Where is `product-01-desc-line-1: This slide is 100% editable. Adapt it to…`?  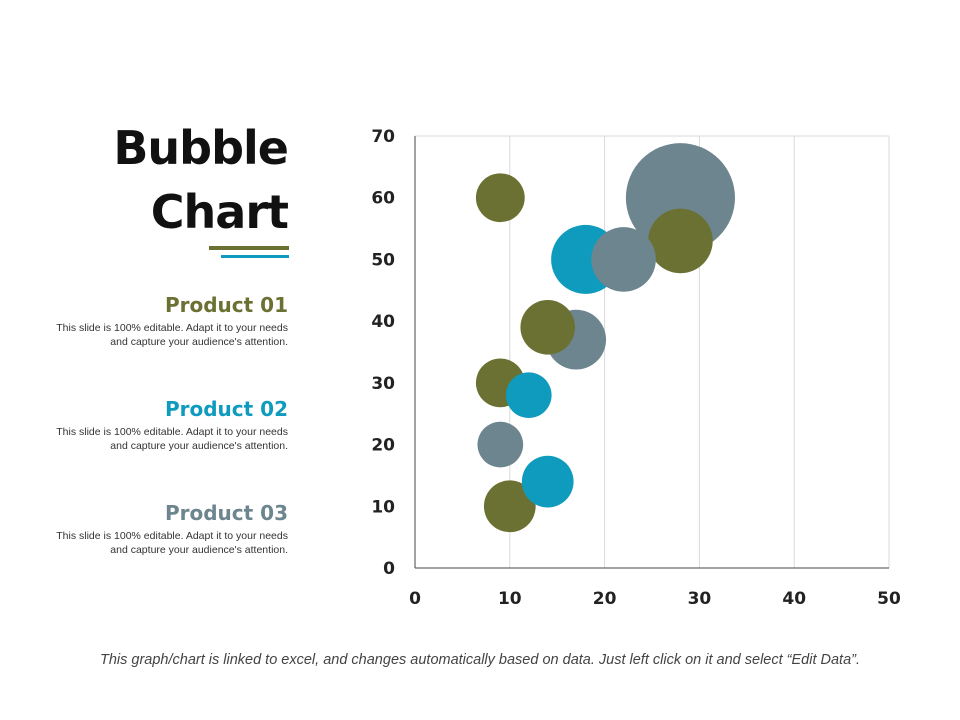 product-01-desc-line-1: This slide is 100% editable. Adapt it to… is located at coordinates (172, 328).